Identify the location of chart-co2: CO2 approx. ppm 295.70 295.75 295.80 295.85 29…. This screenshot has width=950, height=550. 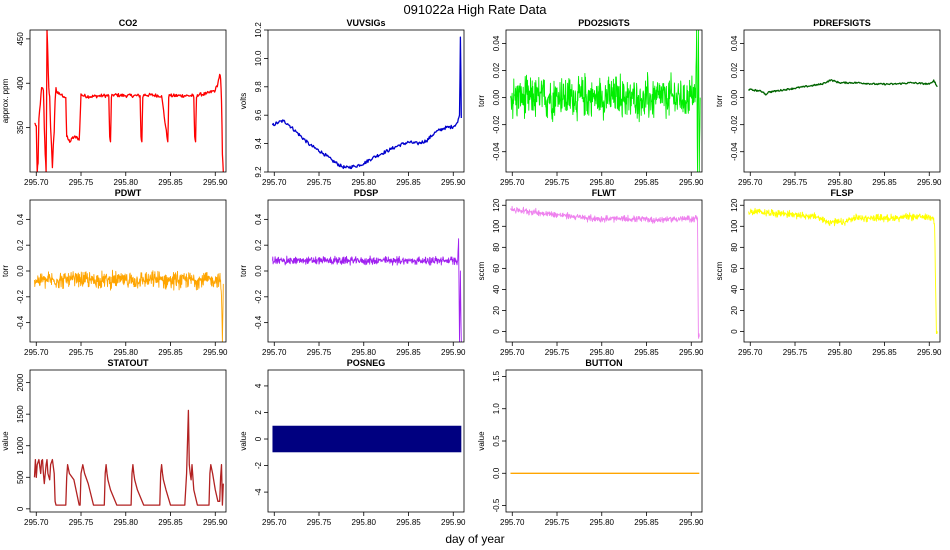
(114, 102).